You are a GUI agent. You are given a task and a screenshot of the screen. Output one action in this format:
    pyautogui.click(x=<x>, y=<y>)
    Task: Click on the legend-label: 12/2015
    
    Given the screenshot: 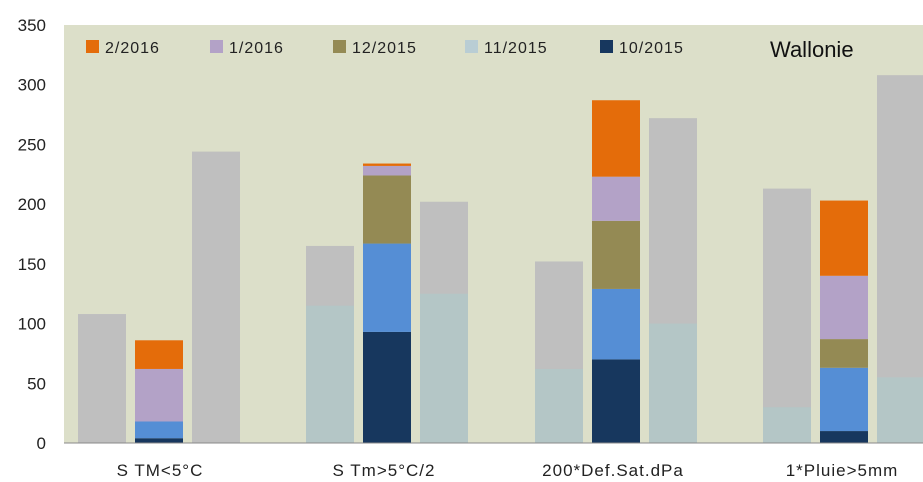 What is the action you would take?
    pyautogui.click(x=384, y=48)
    